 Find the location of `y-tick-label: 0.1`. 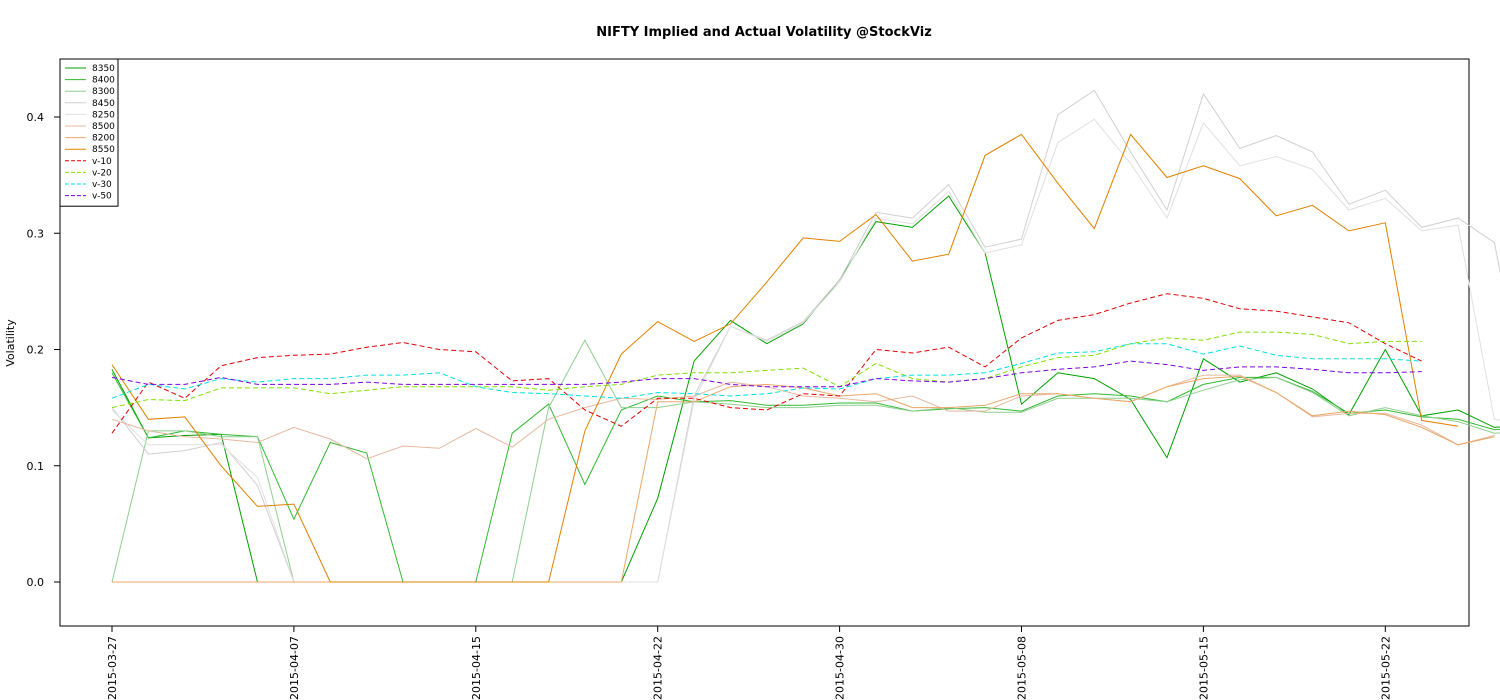

y-tick-label: 0.1 is located at coordinates (36, 466).